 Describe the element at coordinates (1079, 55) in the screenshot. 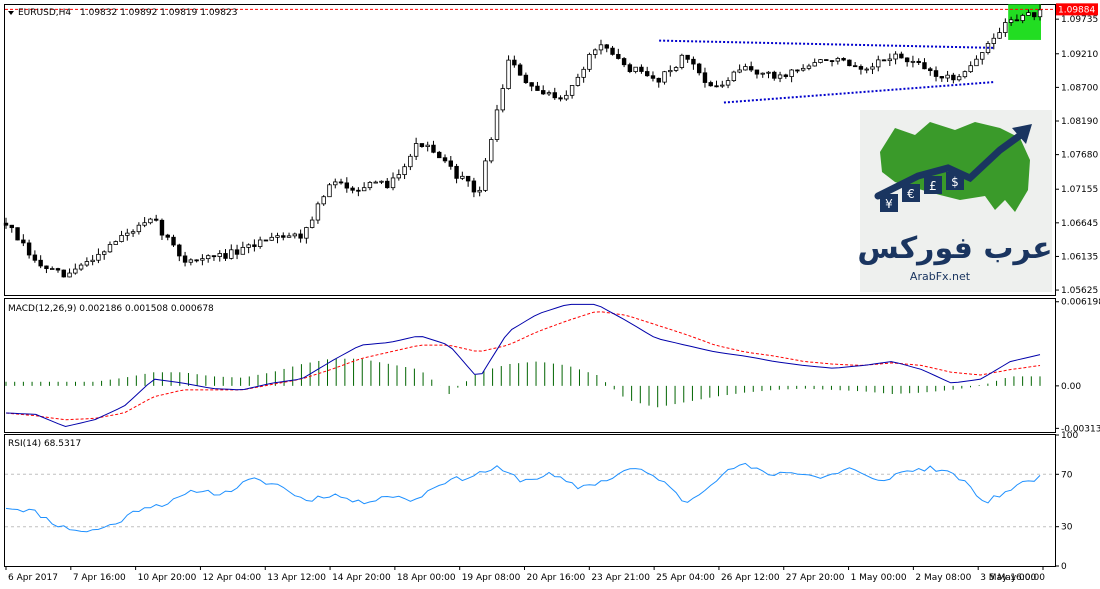

I see `y-tick-label: 1.09210` at that location.